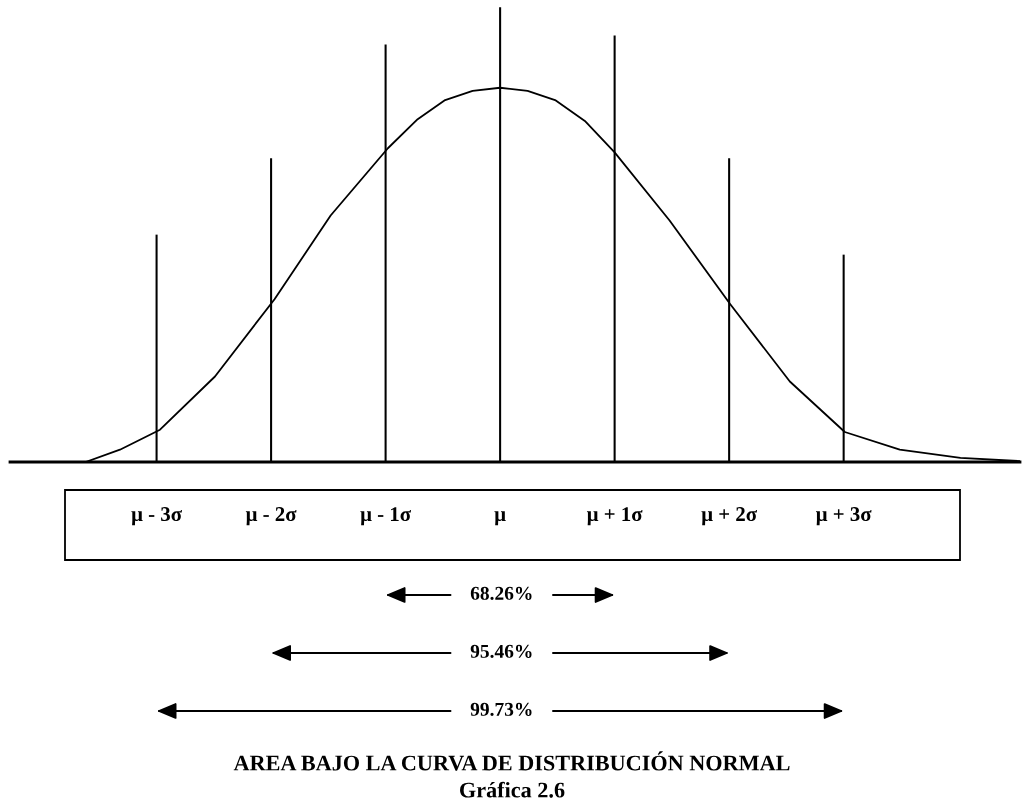  I want to click on x-tick-label: μ + 2σ, so click(729, 516).